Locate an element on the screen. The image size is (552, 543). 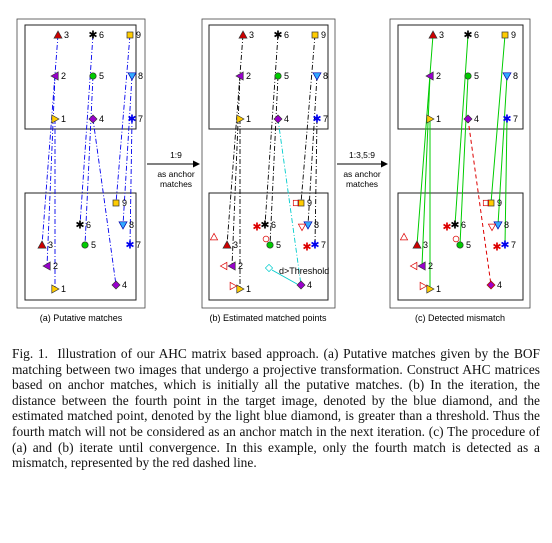
panel-c-ref-label-7: 7 is located at coordinates (515, 119).